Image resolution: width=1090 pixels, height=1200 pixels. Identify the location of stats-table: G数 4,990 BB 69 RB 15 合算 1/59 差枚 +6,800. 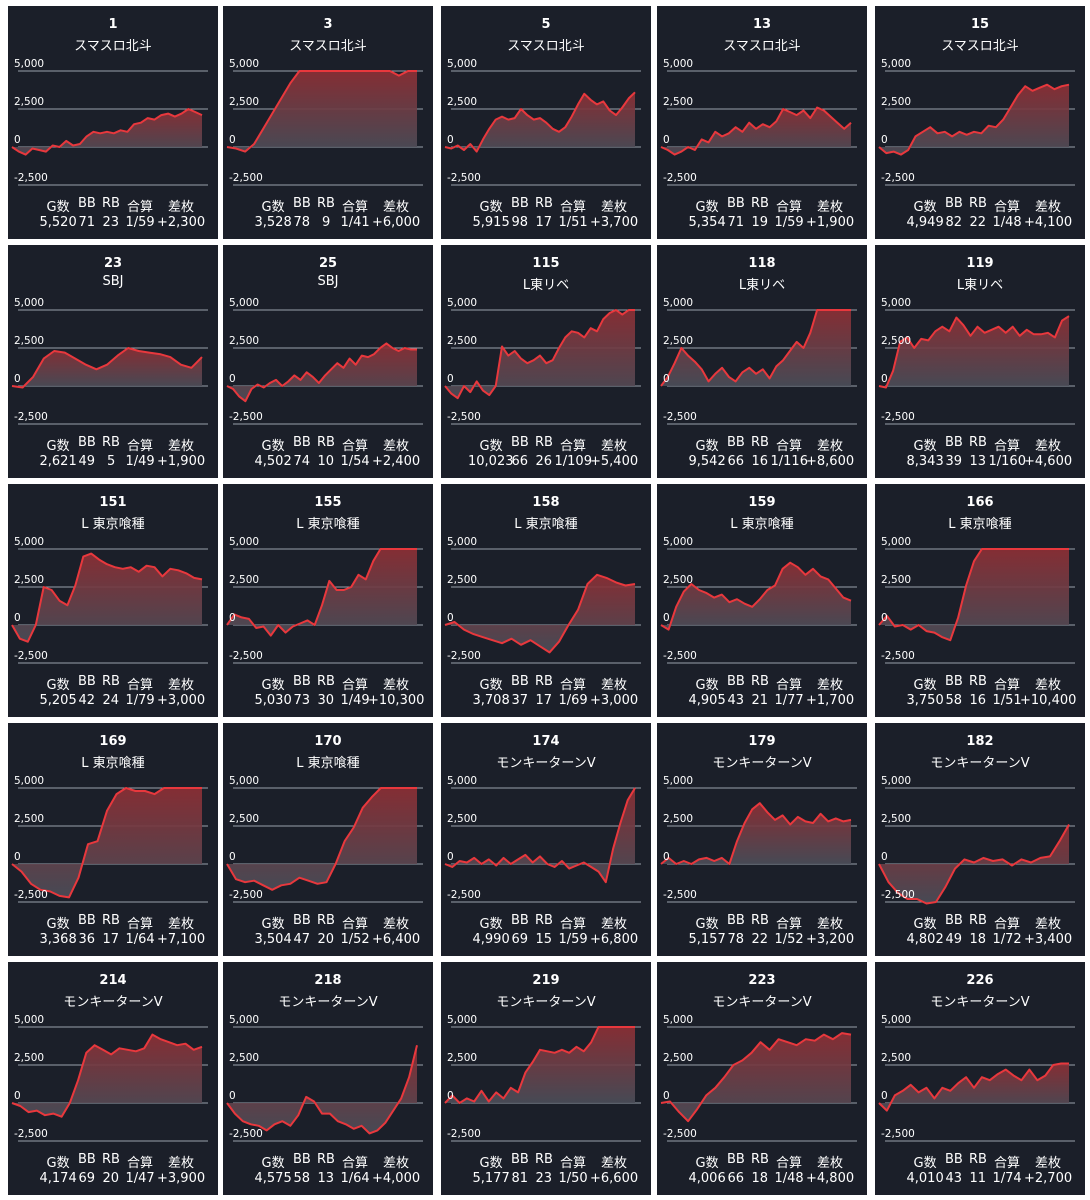
(546, 839).